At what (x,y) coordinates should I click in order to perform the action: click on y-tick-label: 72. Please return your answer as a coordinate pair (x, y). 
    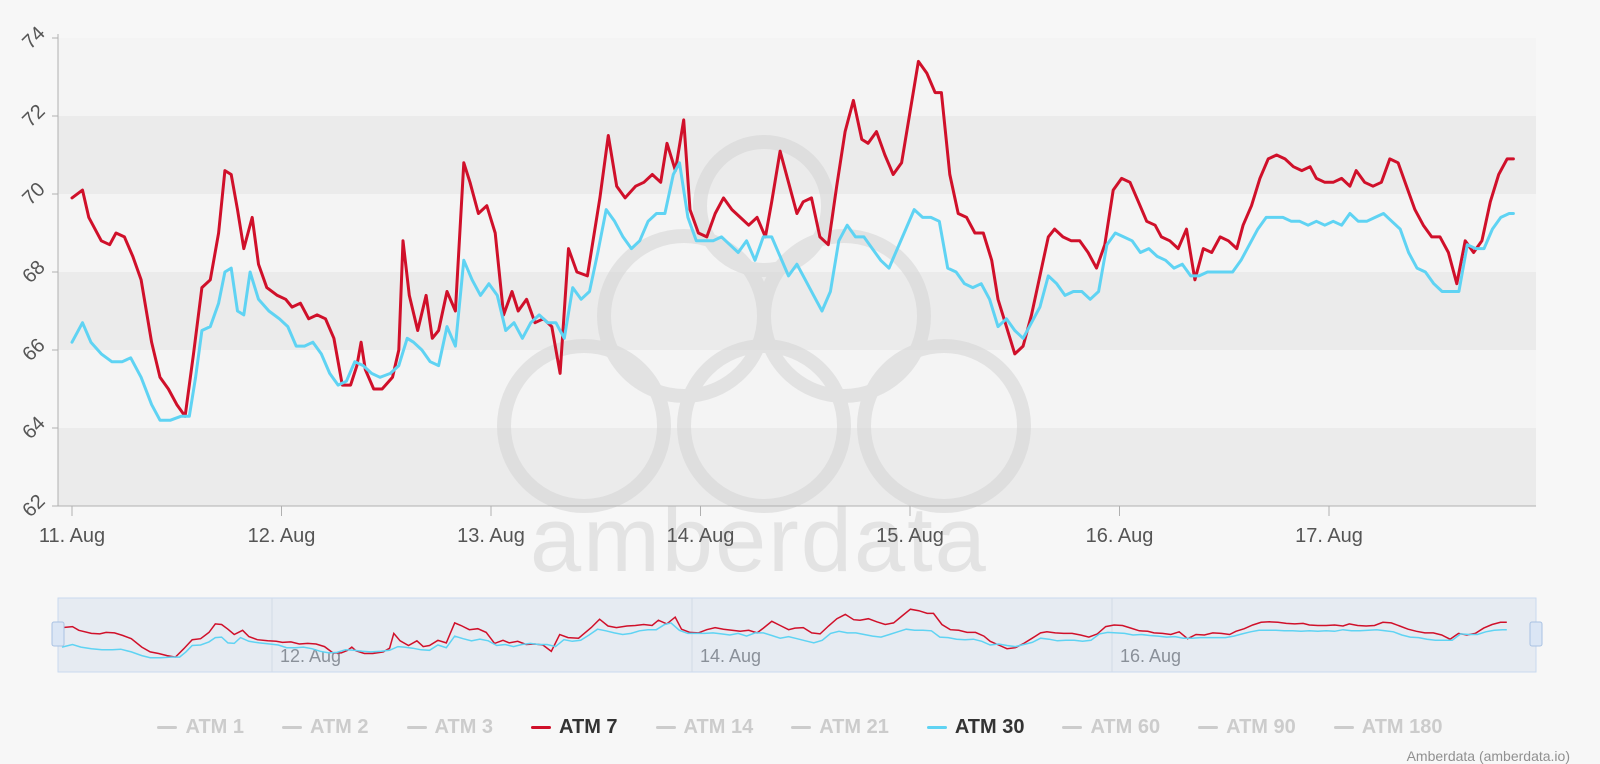
    Looking at the image, I should click on (33, 115).